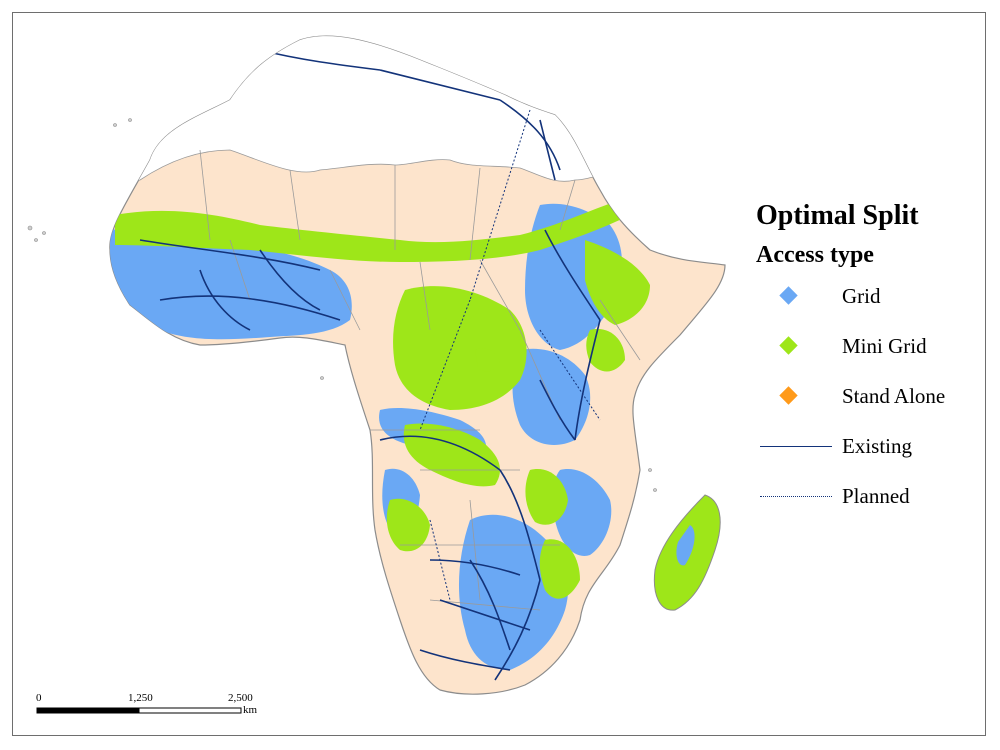 The image size is (1000, 750). Describe the element at coordinates (837, 215) in the screenshot. I see `legend-title: Optimal Split` at that location.